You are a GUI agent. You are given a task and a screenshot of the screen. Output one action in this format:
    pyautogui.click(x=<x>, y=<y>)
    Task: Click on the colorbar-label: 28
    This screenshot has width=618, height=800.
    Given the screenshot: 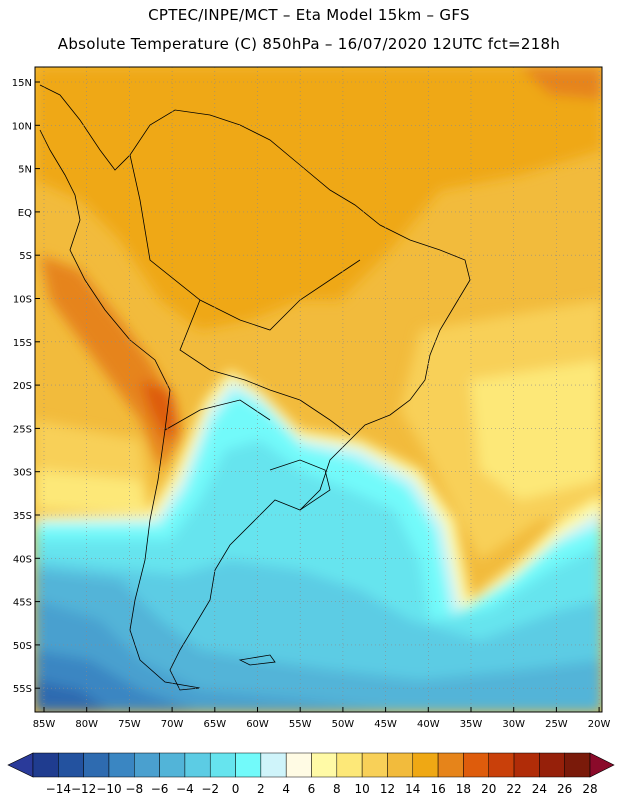 What is the action you would take?
    pyautogui.click(x=589, y=789)
    